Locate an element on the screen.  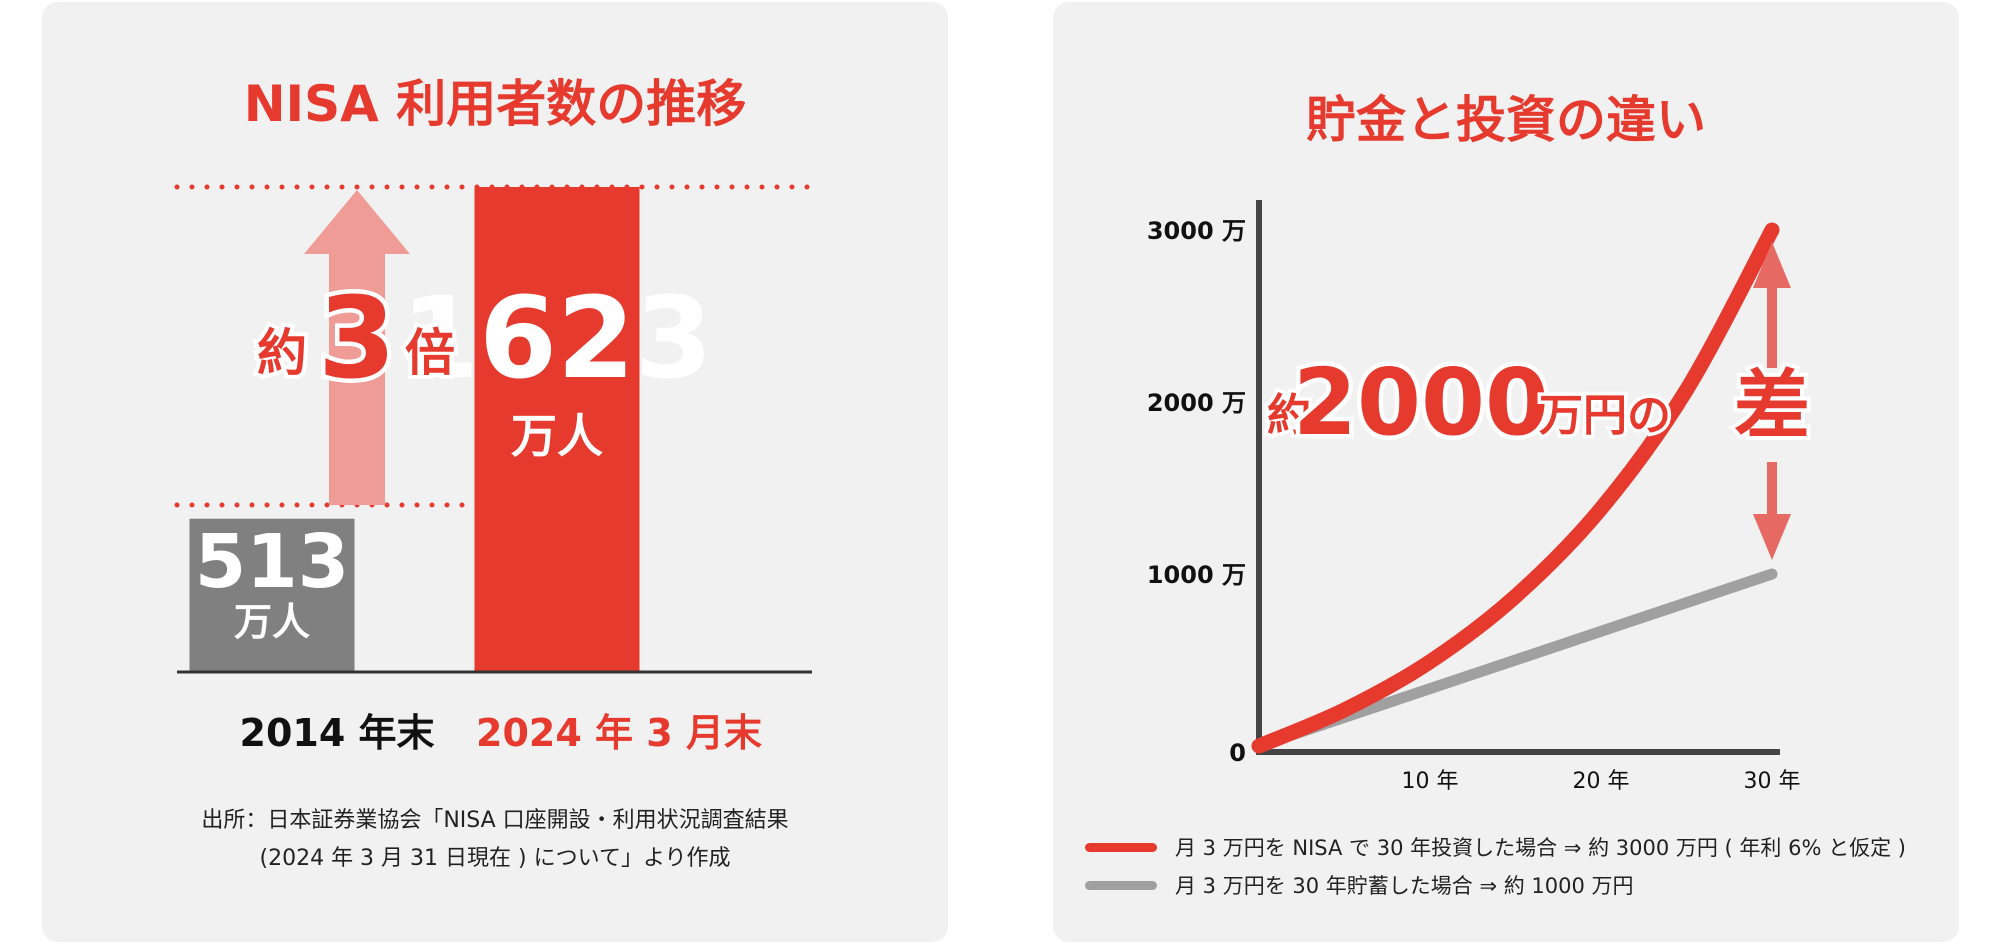
difference-unit: 万円の is located at coordinates (1605, 415).